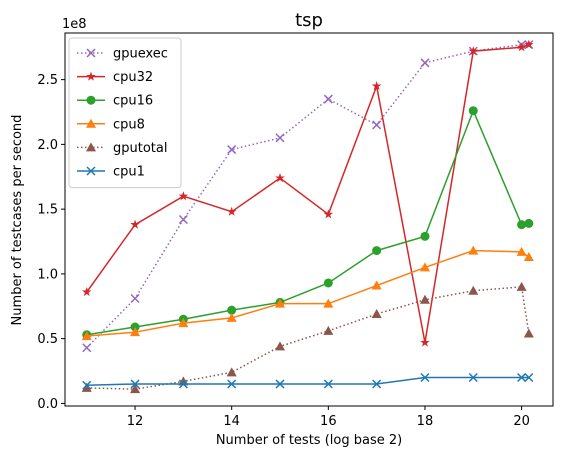 The height and width of the screenshot is (457, 570). I want to click on x-tick-label: 12, so click(135, 421).